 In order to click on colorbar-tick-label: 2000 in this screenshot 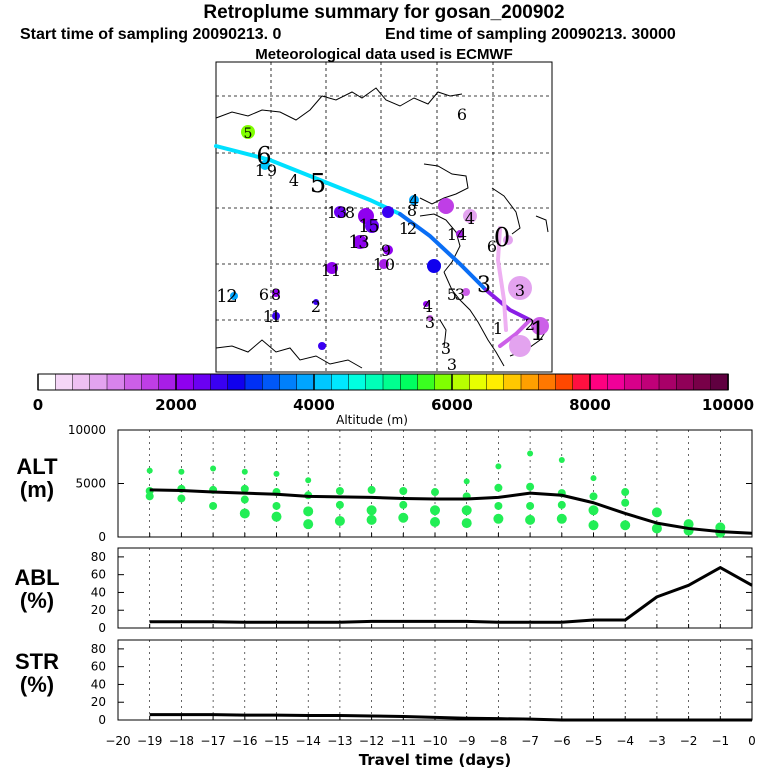, I will do `click(176, 405)`.